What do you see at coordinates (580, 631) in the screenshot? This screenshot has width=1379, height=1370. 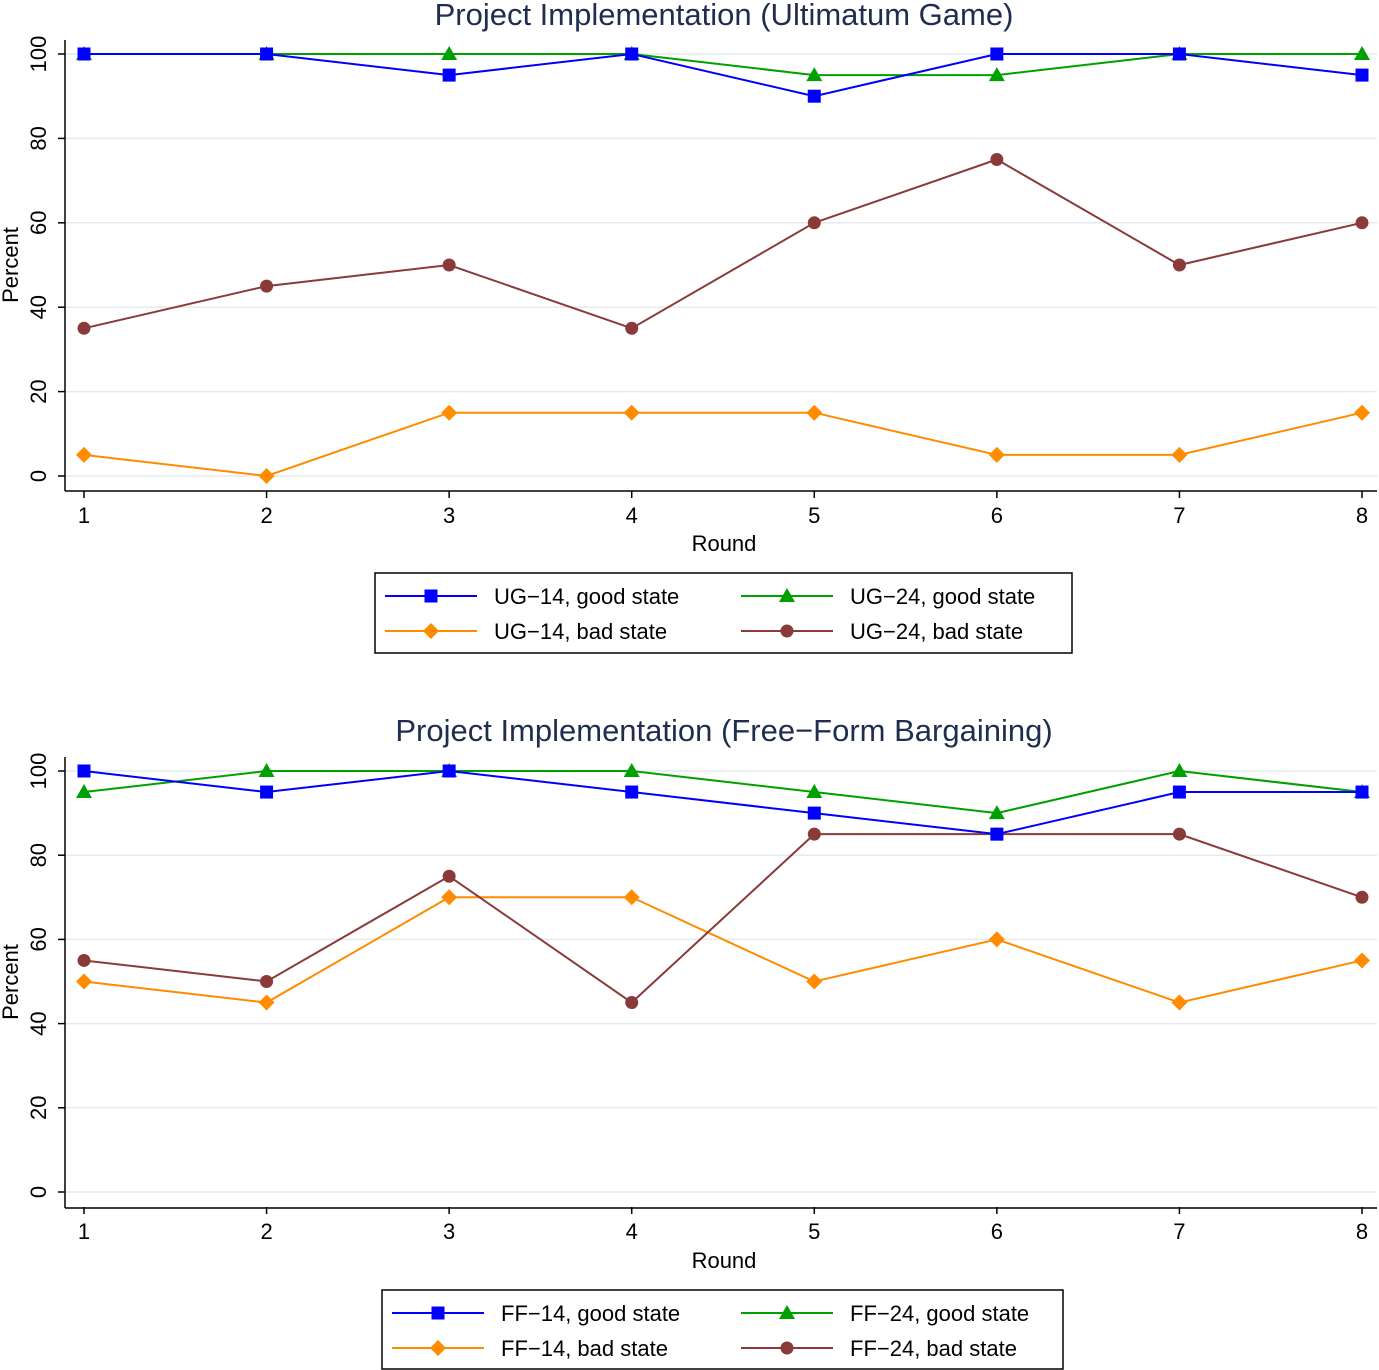 I see `legend-label: UG−14, bad state` at bounding box center [580, 631].